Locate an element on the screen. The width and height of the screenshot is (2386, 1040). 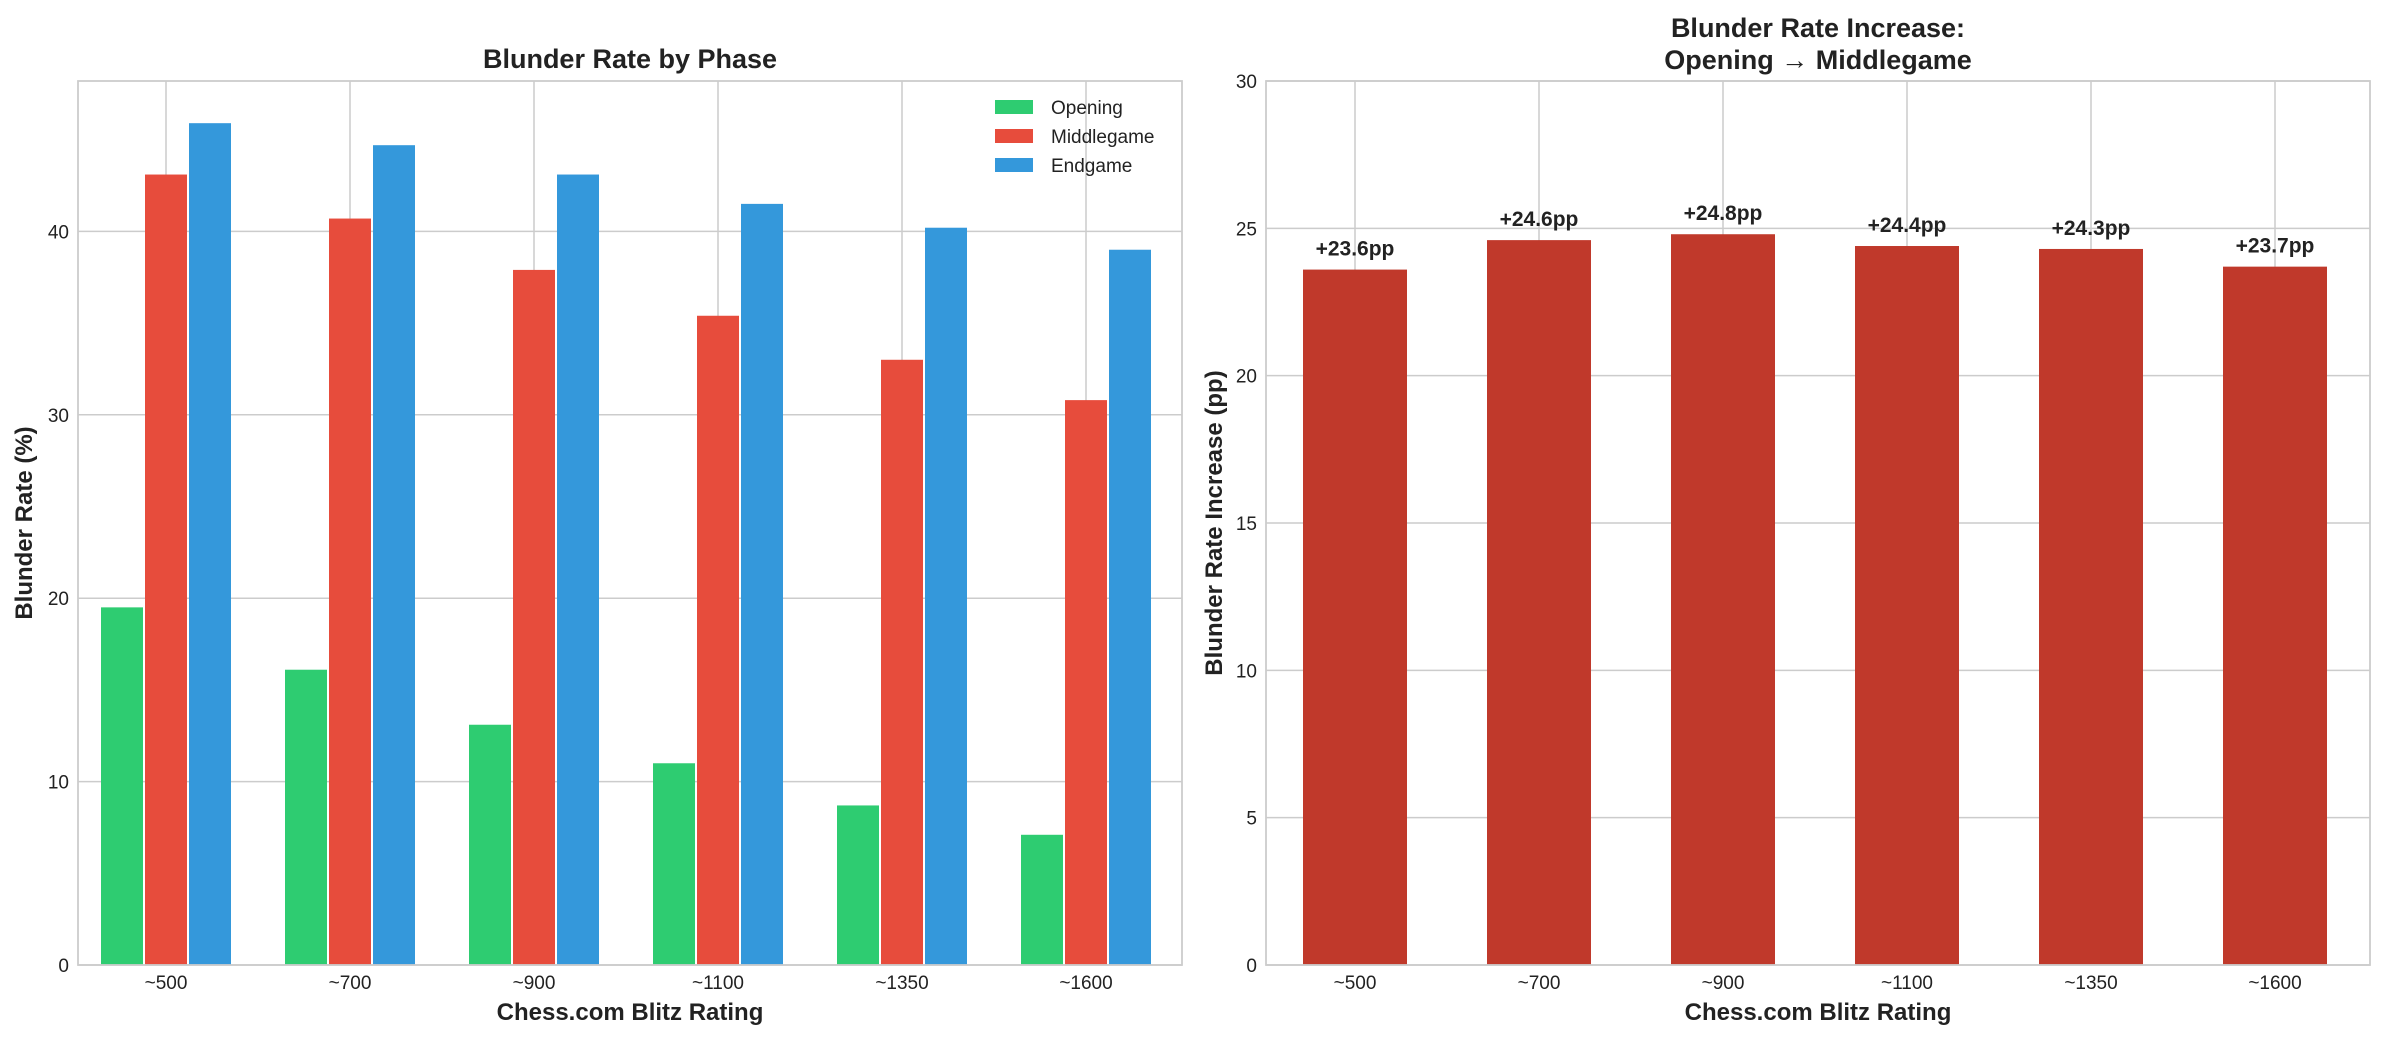
bar-value-~900 is located at coordinates (1723, 599).